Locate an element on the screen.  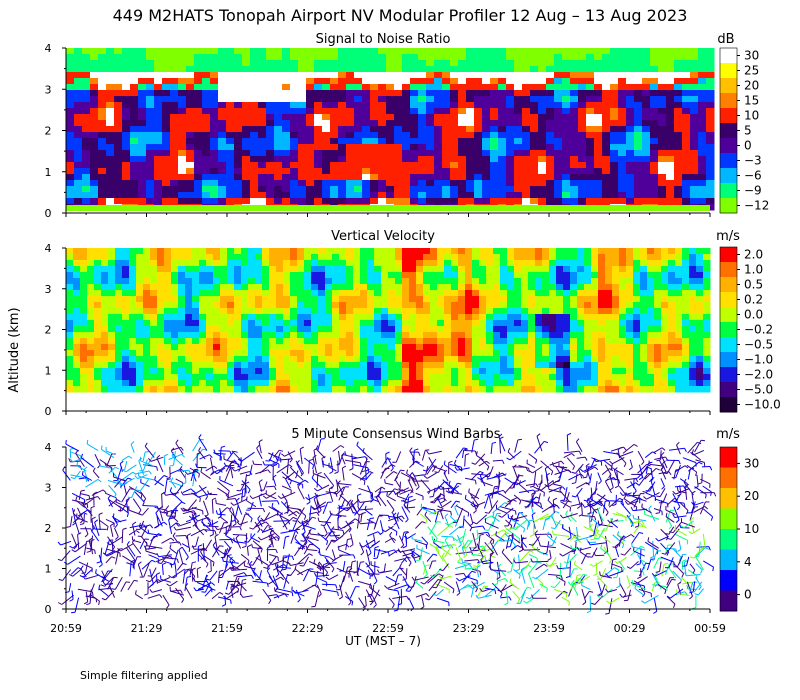
colorbar-label: −12 is located at coordinates (756, 206).